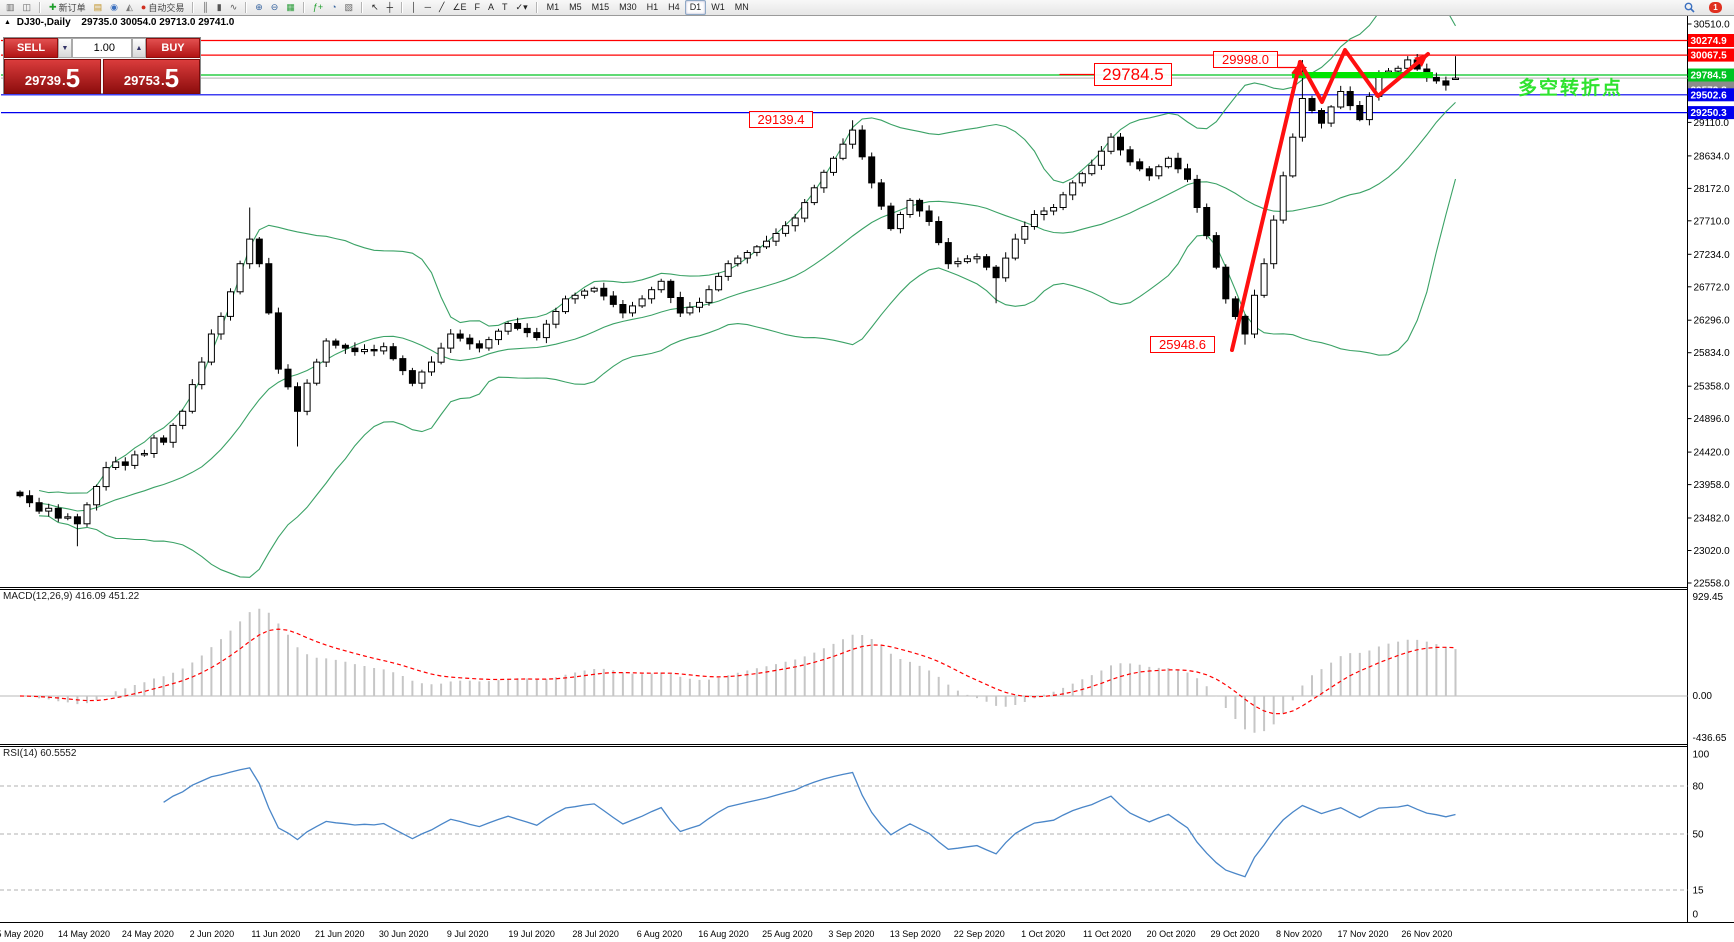 The image size is (1734, 942). Describe the element at coordinates (275, 7) in the screenshot. I see `zoom-out-icon: ⊖` at that location.